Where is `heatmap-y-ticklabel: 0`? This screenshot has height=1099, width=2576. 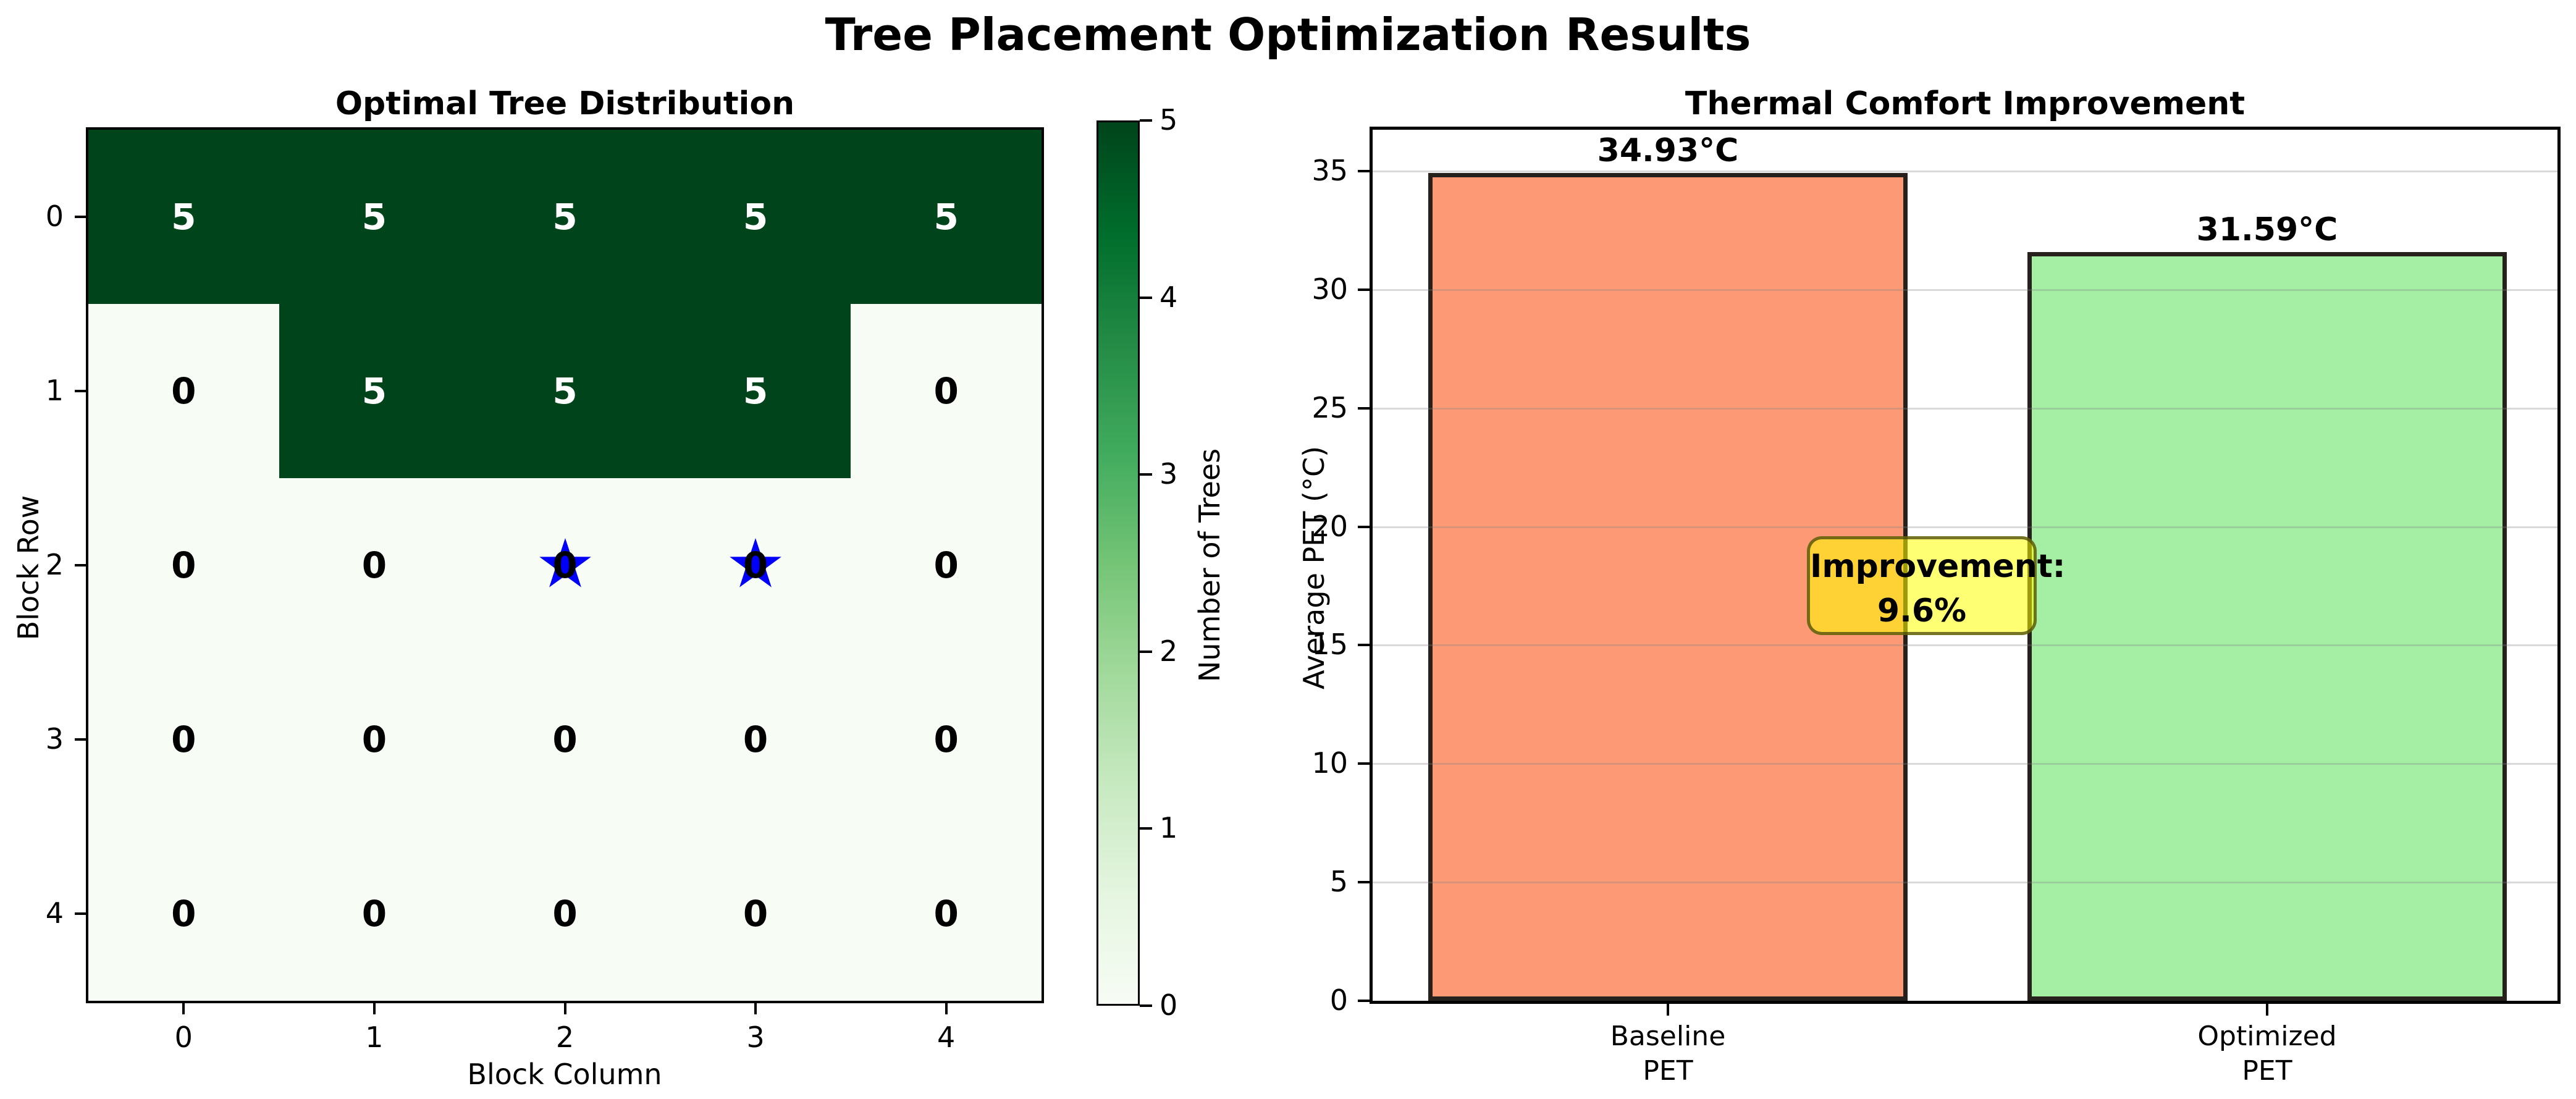
heatmap-y-ticklabel: 0 is located at coordinates (54, 216).